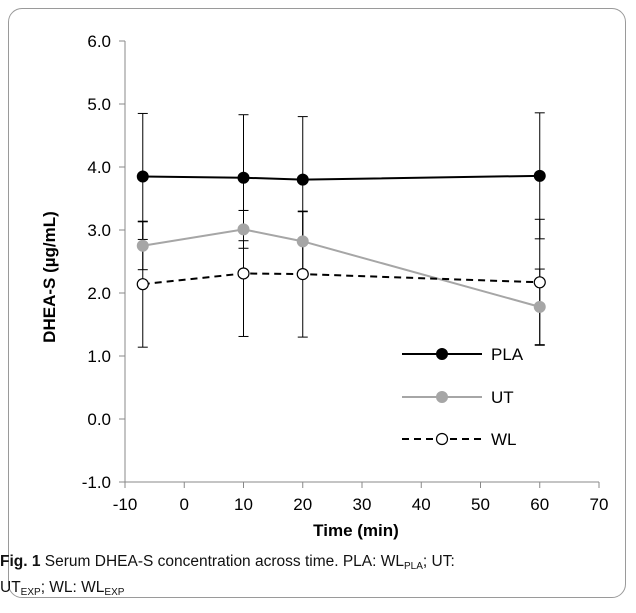 The height and width of the screenshot is (613, 636). What do you see at coordinates (72, 587) in the screenshot?
I see `caption-text-4: ; WL: WL` at bounding box center [72, 587].